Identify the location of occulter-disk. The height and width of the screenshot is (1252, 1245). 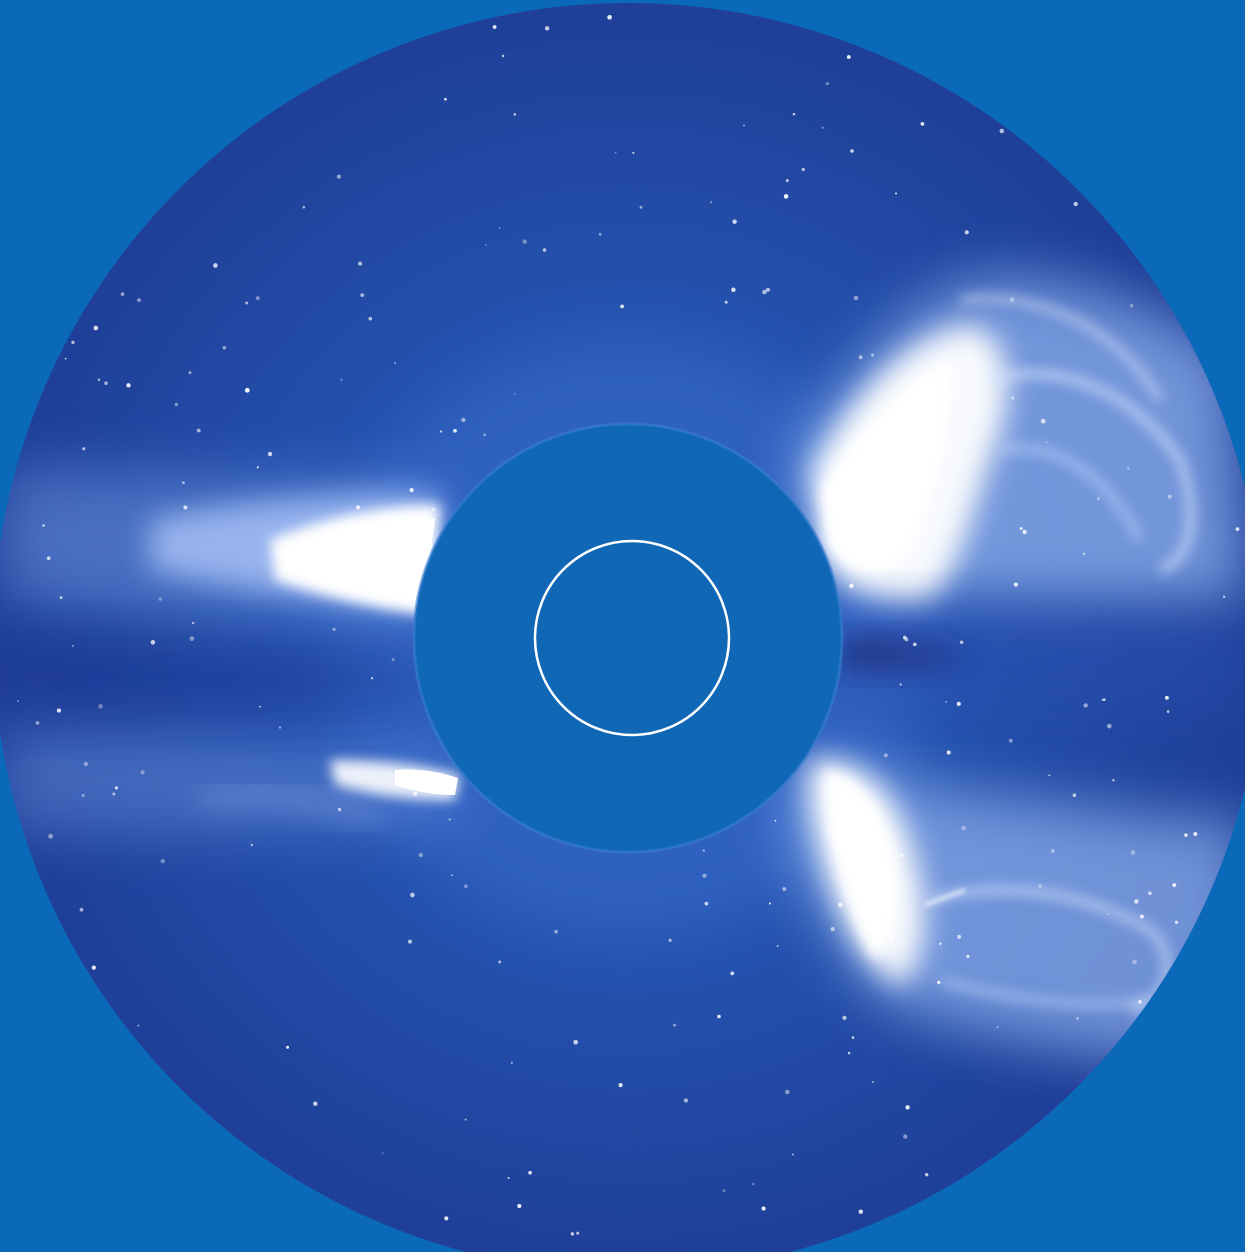
(628, 638).